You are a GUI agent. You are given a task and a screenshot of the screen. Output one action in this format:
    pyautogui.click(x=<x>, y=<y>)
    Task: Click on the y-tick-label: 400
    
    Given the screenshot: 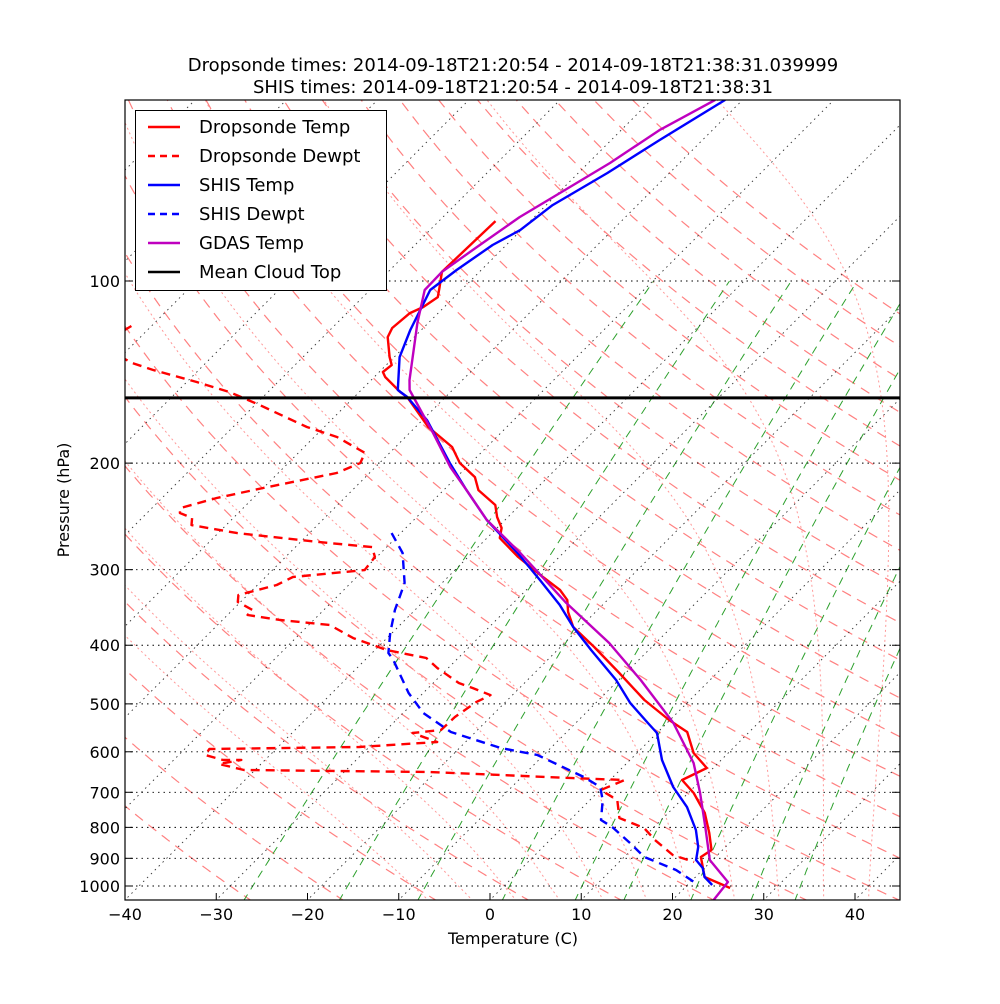 What is the action you would take?
    pyautogui.click(x=104, y=645)
    